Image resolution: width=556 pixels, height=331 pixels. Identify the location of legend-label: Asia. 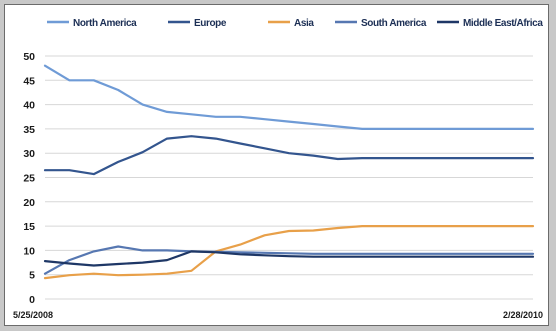
(304, 23).